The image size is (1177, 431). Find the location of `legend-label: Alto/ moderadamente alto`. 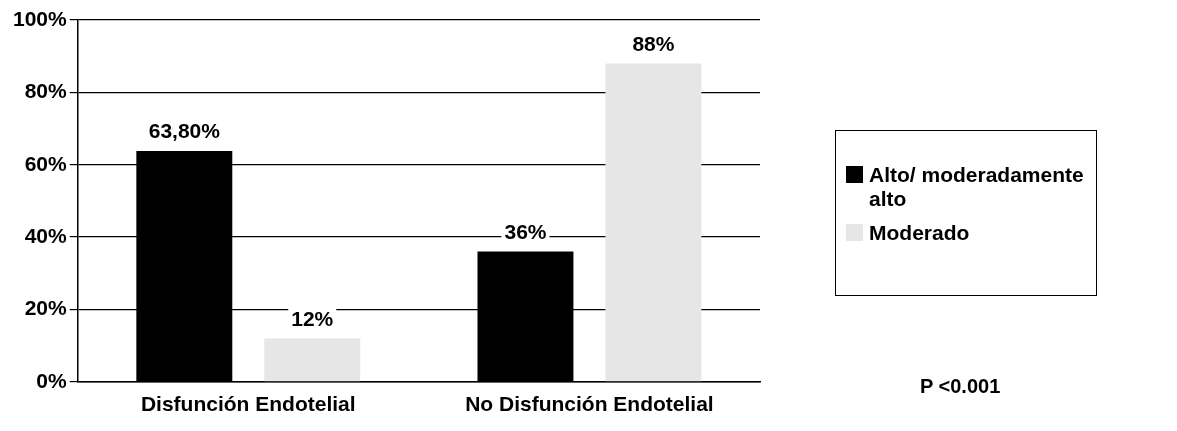

legend-label: Alto/ moderadamente alto is located at coordinates (977, 187).